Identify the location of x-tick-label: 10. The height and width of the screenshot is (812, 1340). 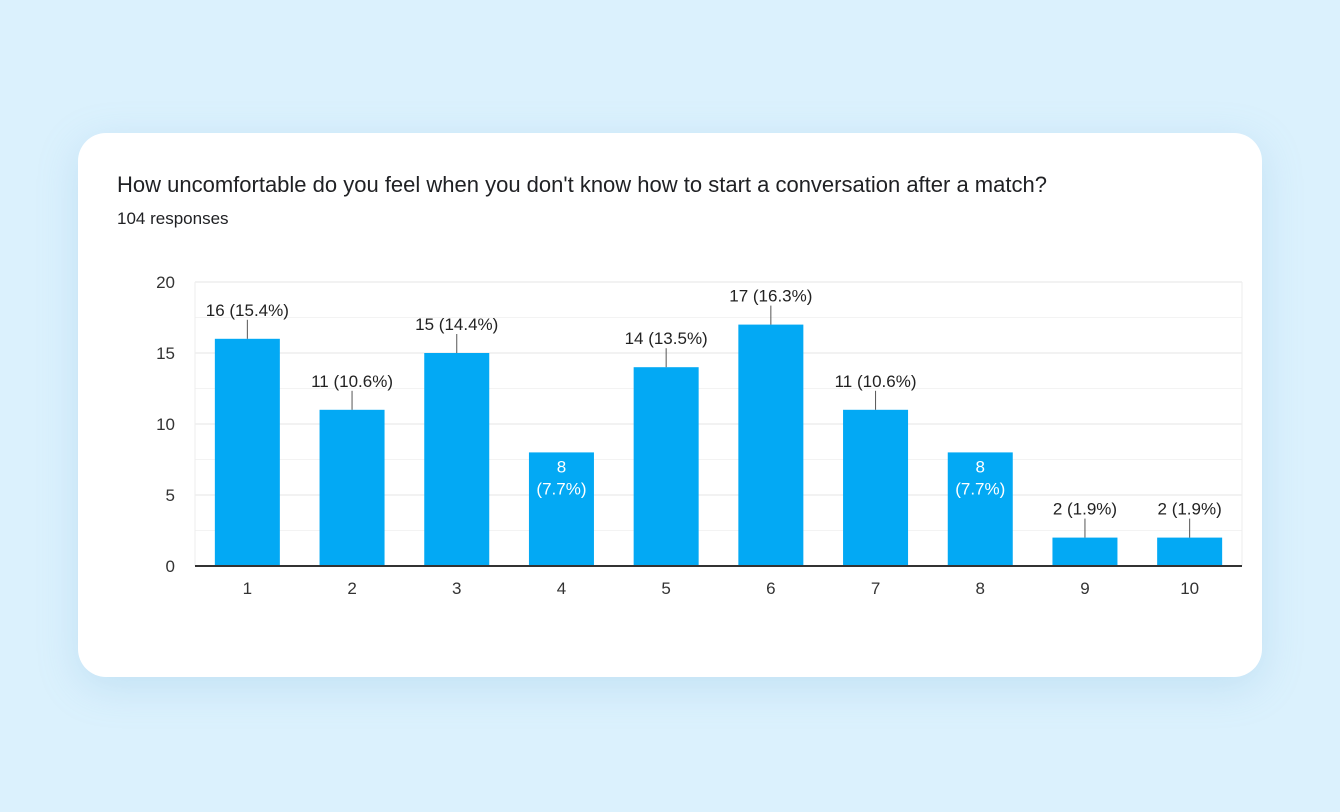
(1189, 588).